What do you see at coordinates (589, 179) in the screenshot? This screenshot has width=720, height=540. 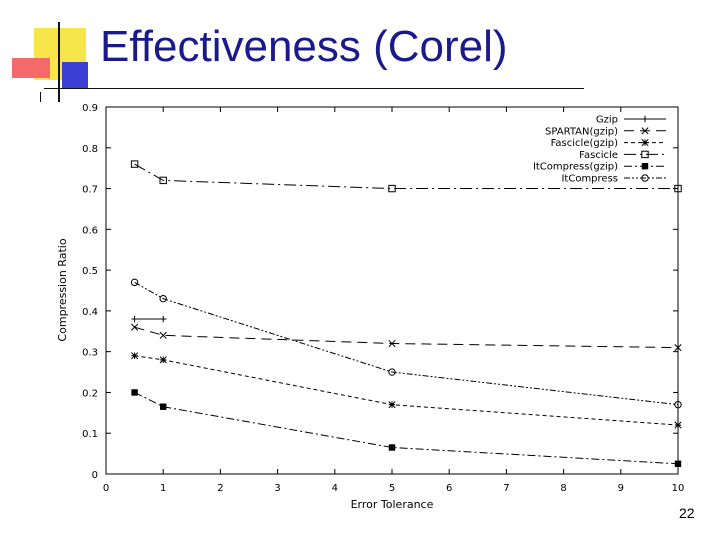 I see `legend-label: ItCompress` at bounding box center [589, 179].